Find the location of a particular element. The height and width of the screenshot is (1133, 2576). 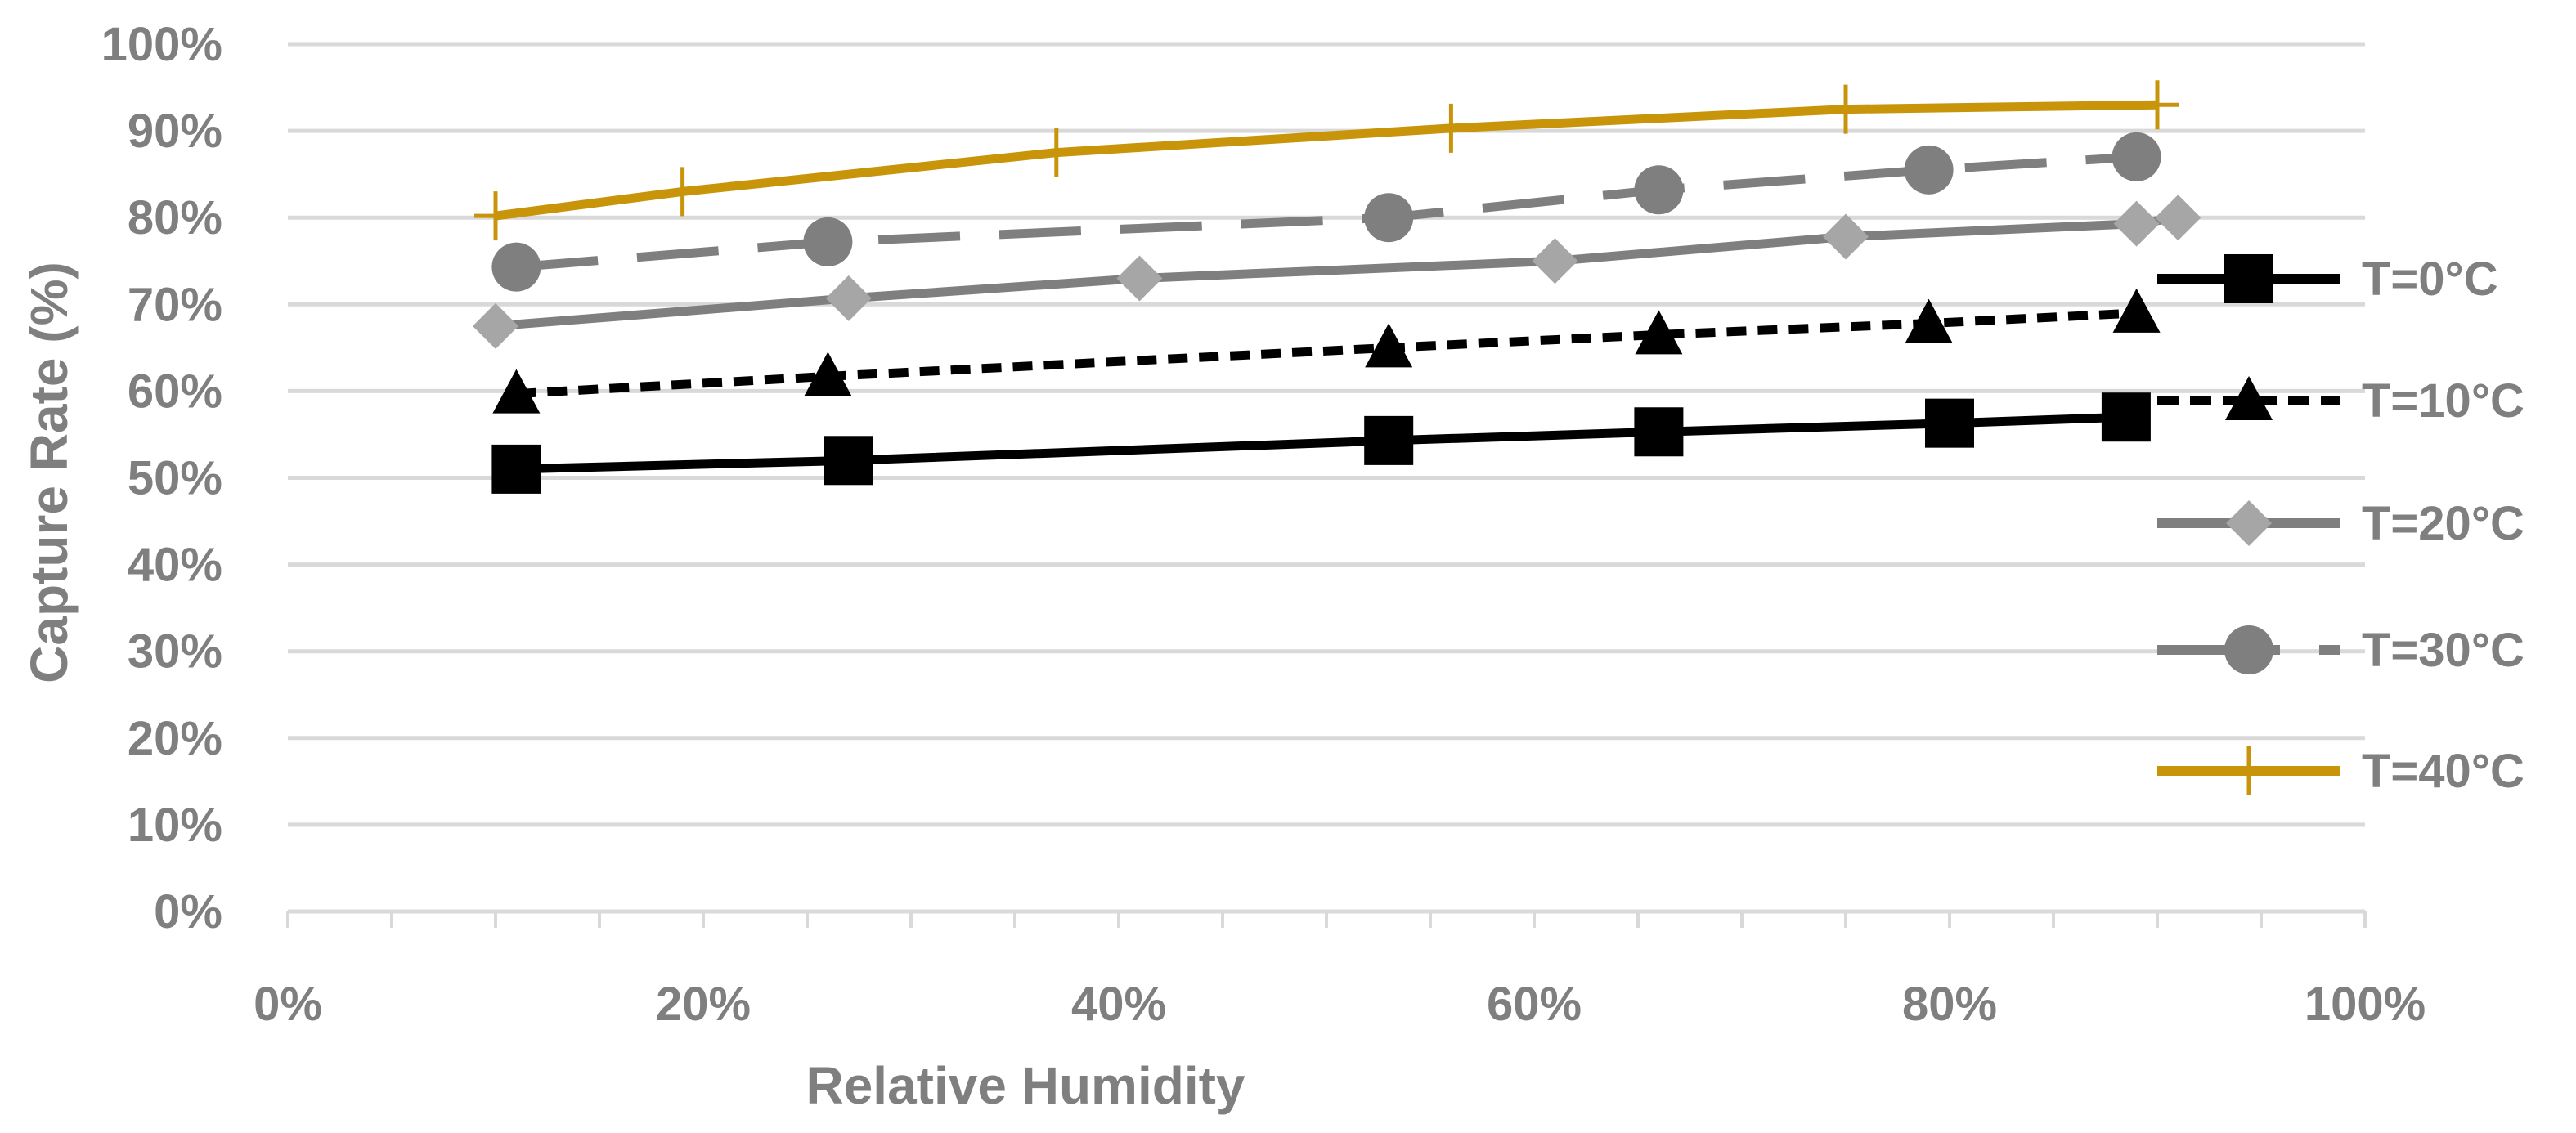

x-tick-label: 40% is located at coordinates (1118, 1004).